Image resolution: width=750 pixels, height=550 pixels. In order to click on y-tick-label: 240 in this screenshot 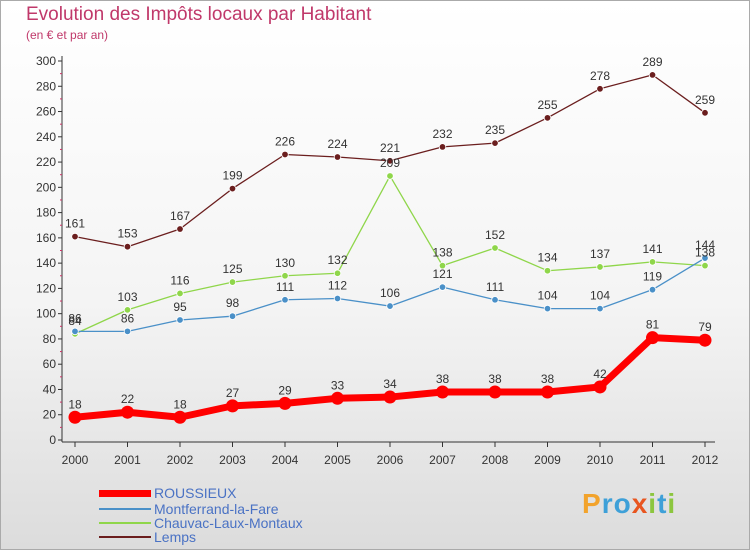, I will do `click(46, 137)`.